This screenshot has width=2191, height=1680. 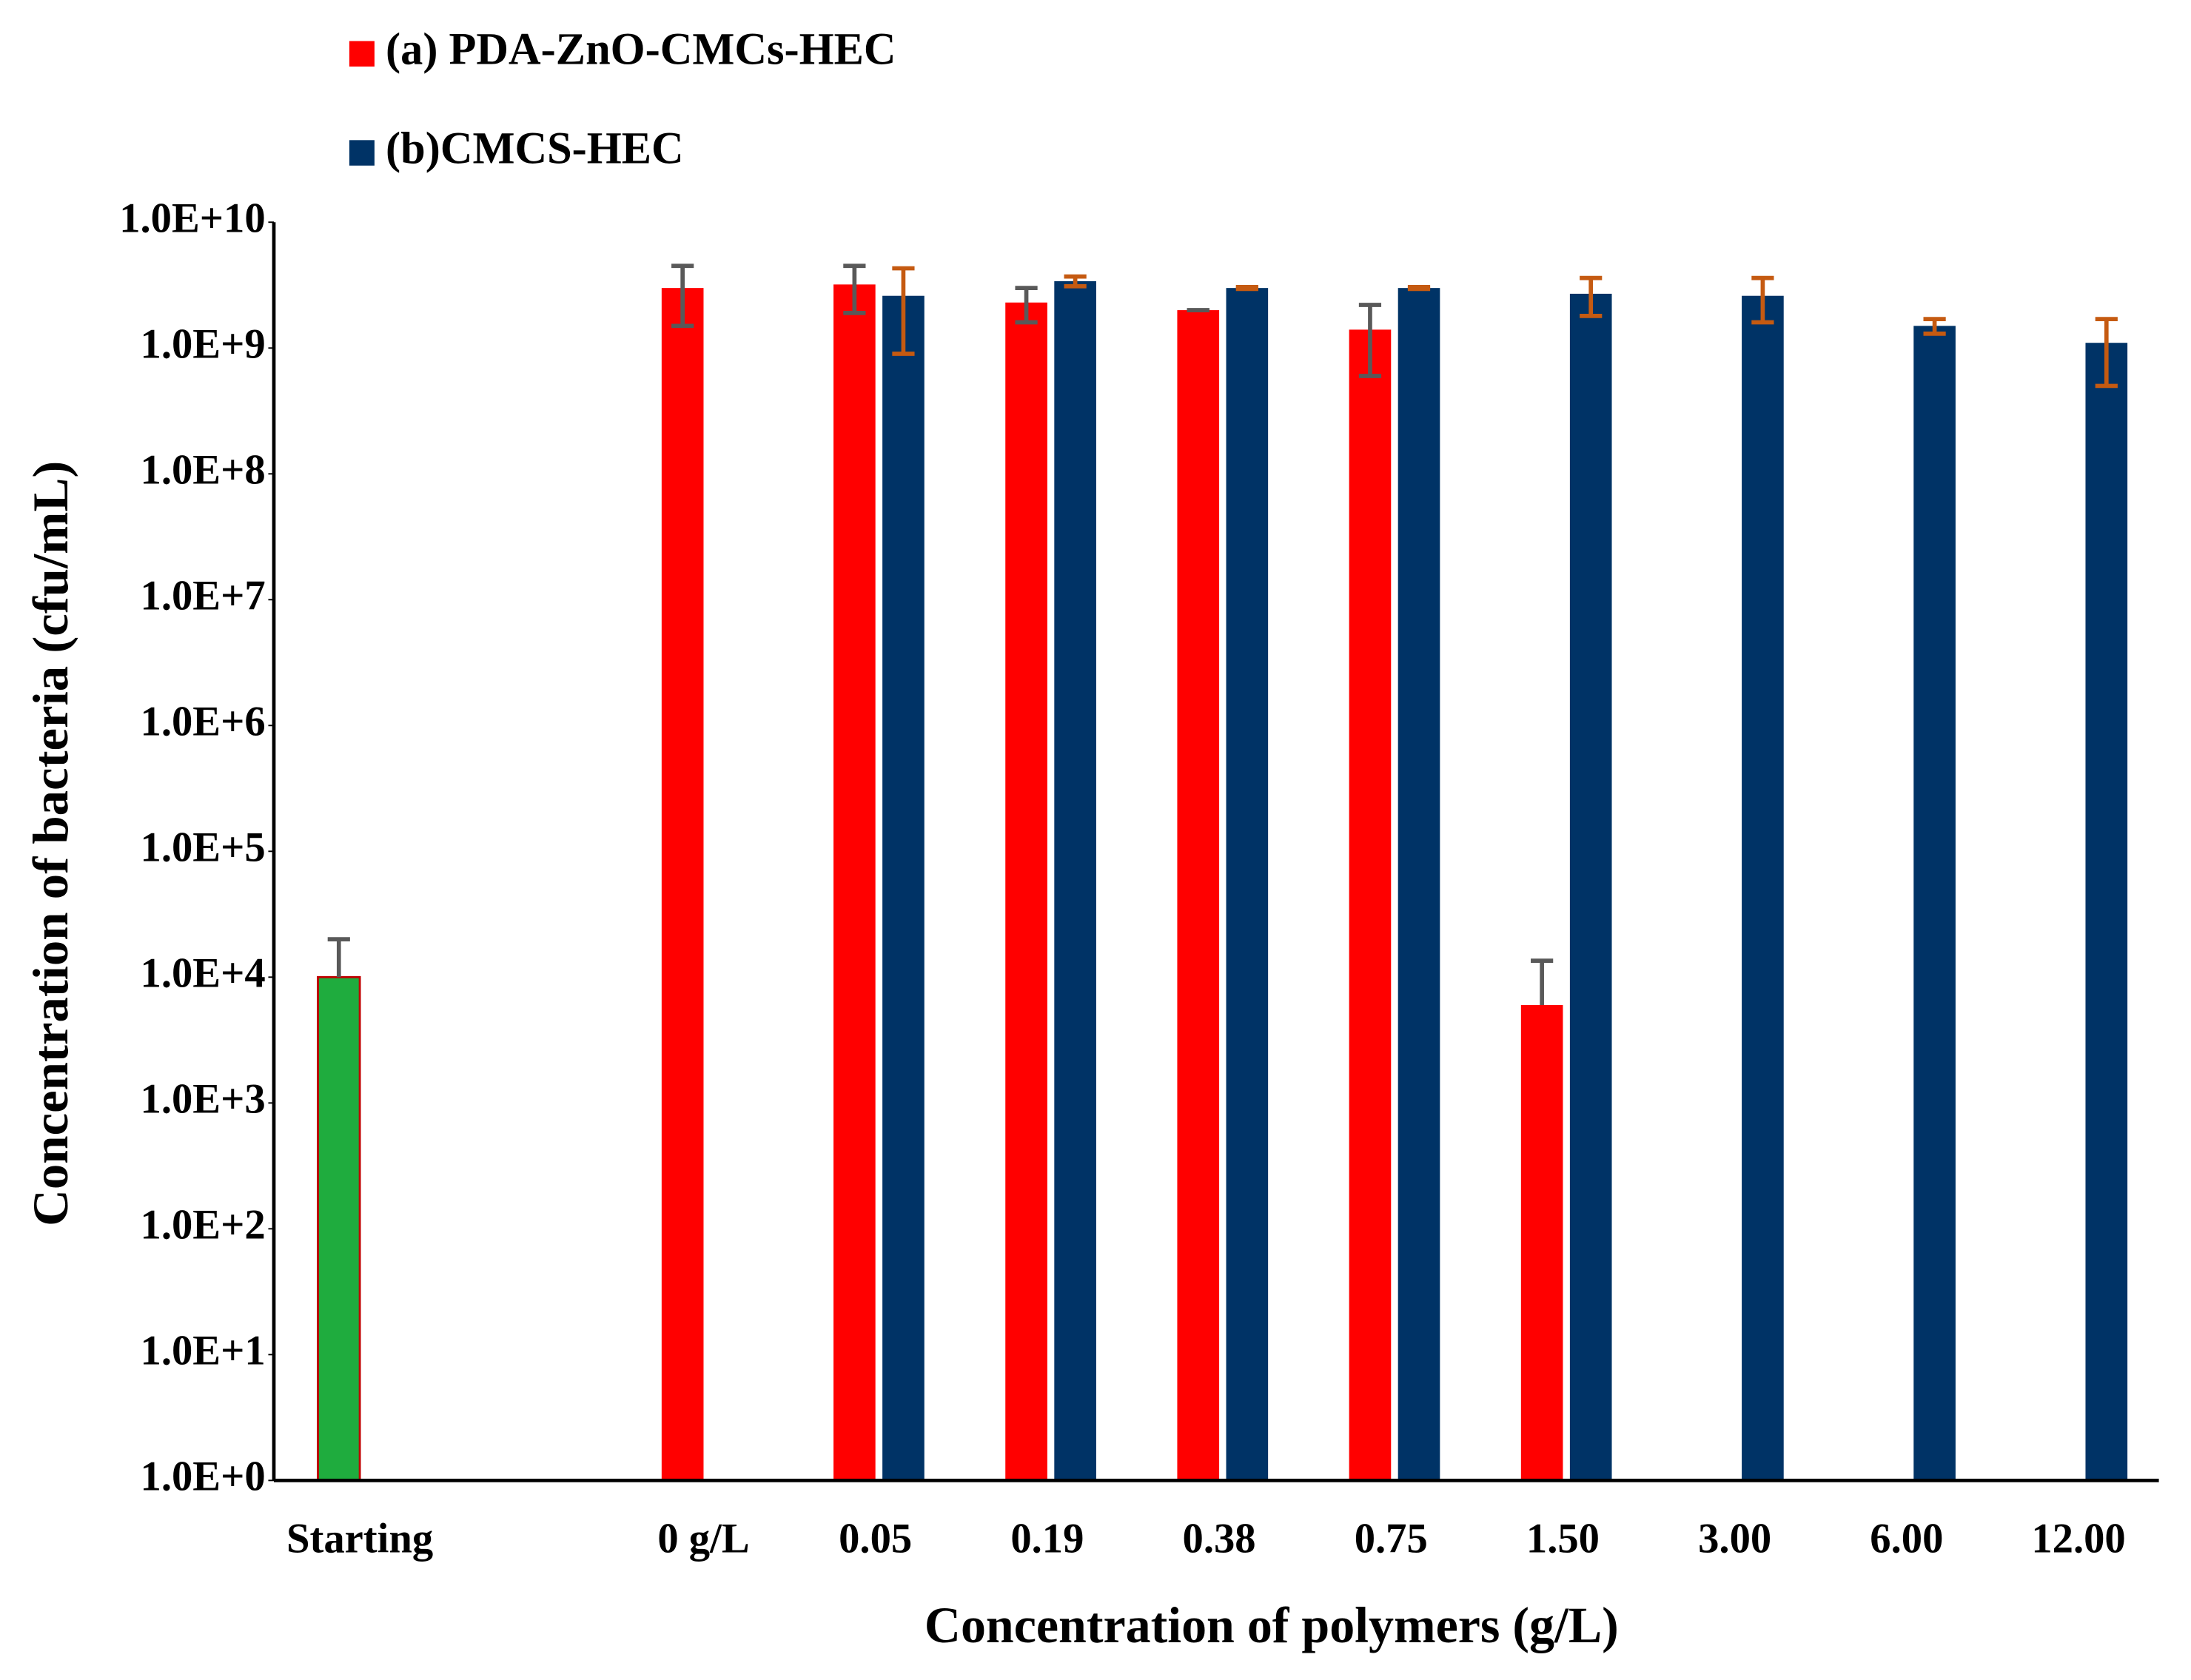 What do you see at coordinates (204, 1350) in the screenshot?
I see `y-tick-label: 1.0E+1` at bounding box center [204, 1350].